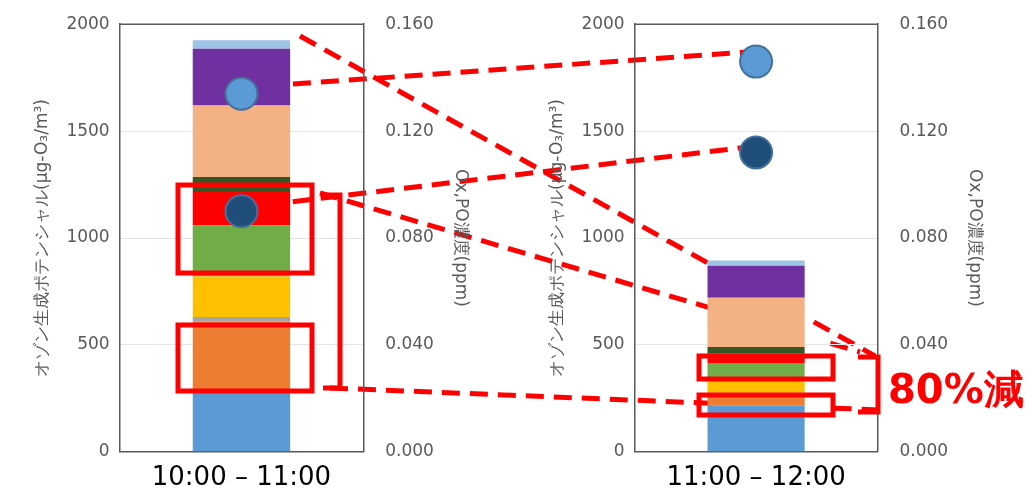 This screenshot has height=497, width=1029. What do you see at coordinates (241, 476) in the screenshot?
I see `x-tick-label: 10:00 – 11:00` at bounding box center [241, 476].